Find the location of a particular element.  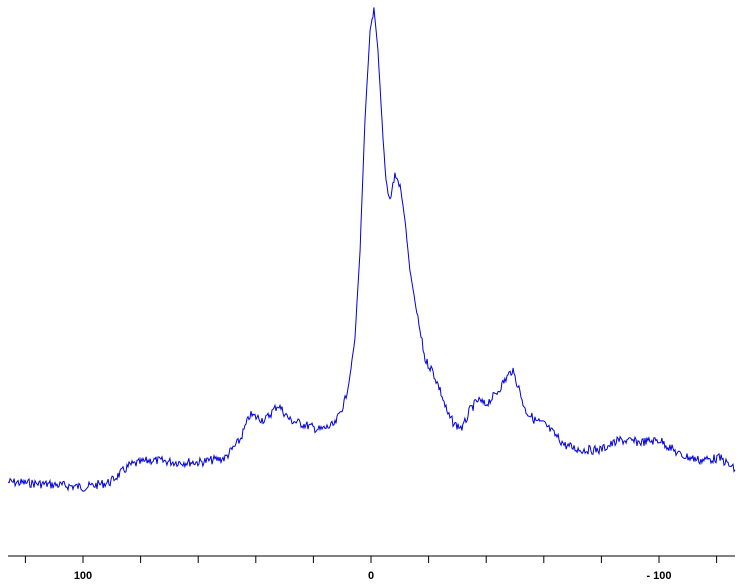

x-tick-label: 0 is located at coordinates (371, 576).